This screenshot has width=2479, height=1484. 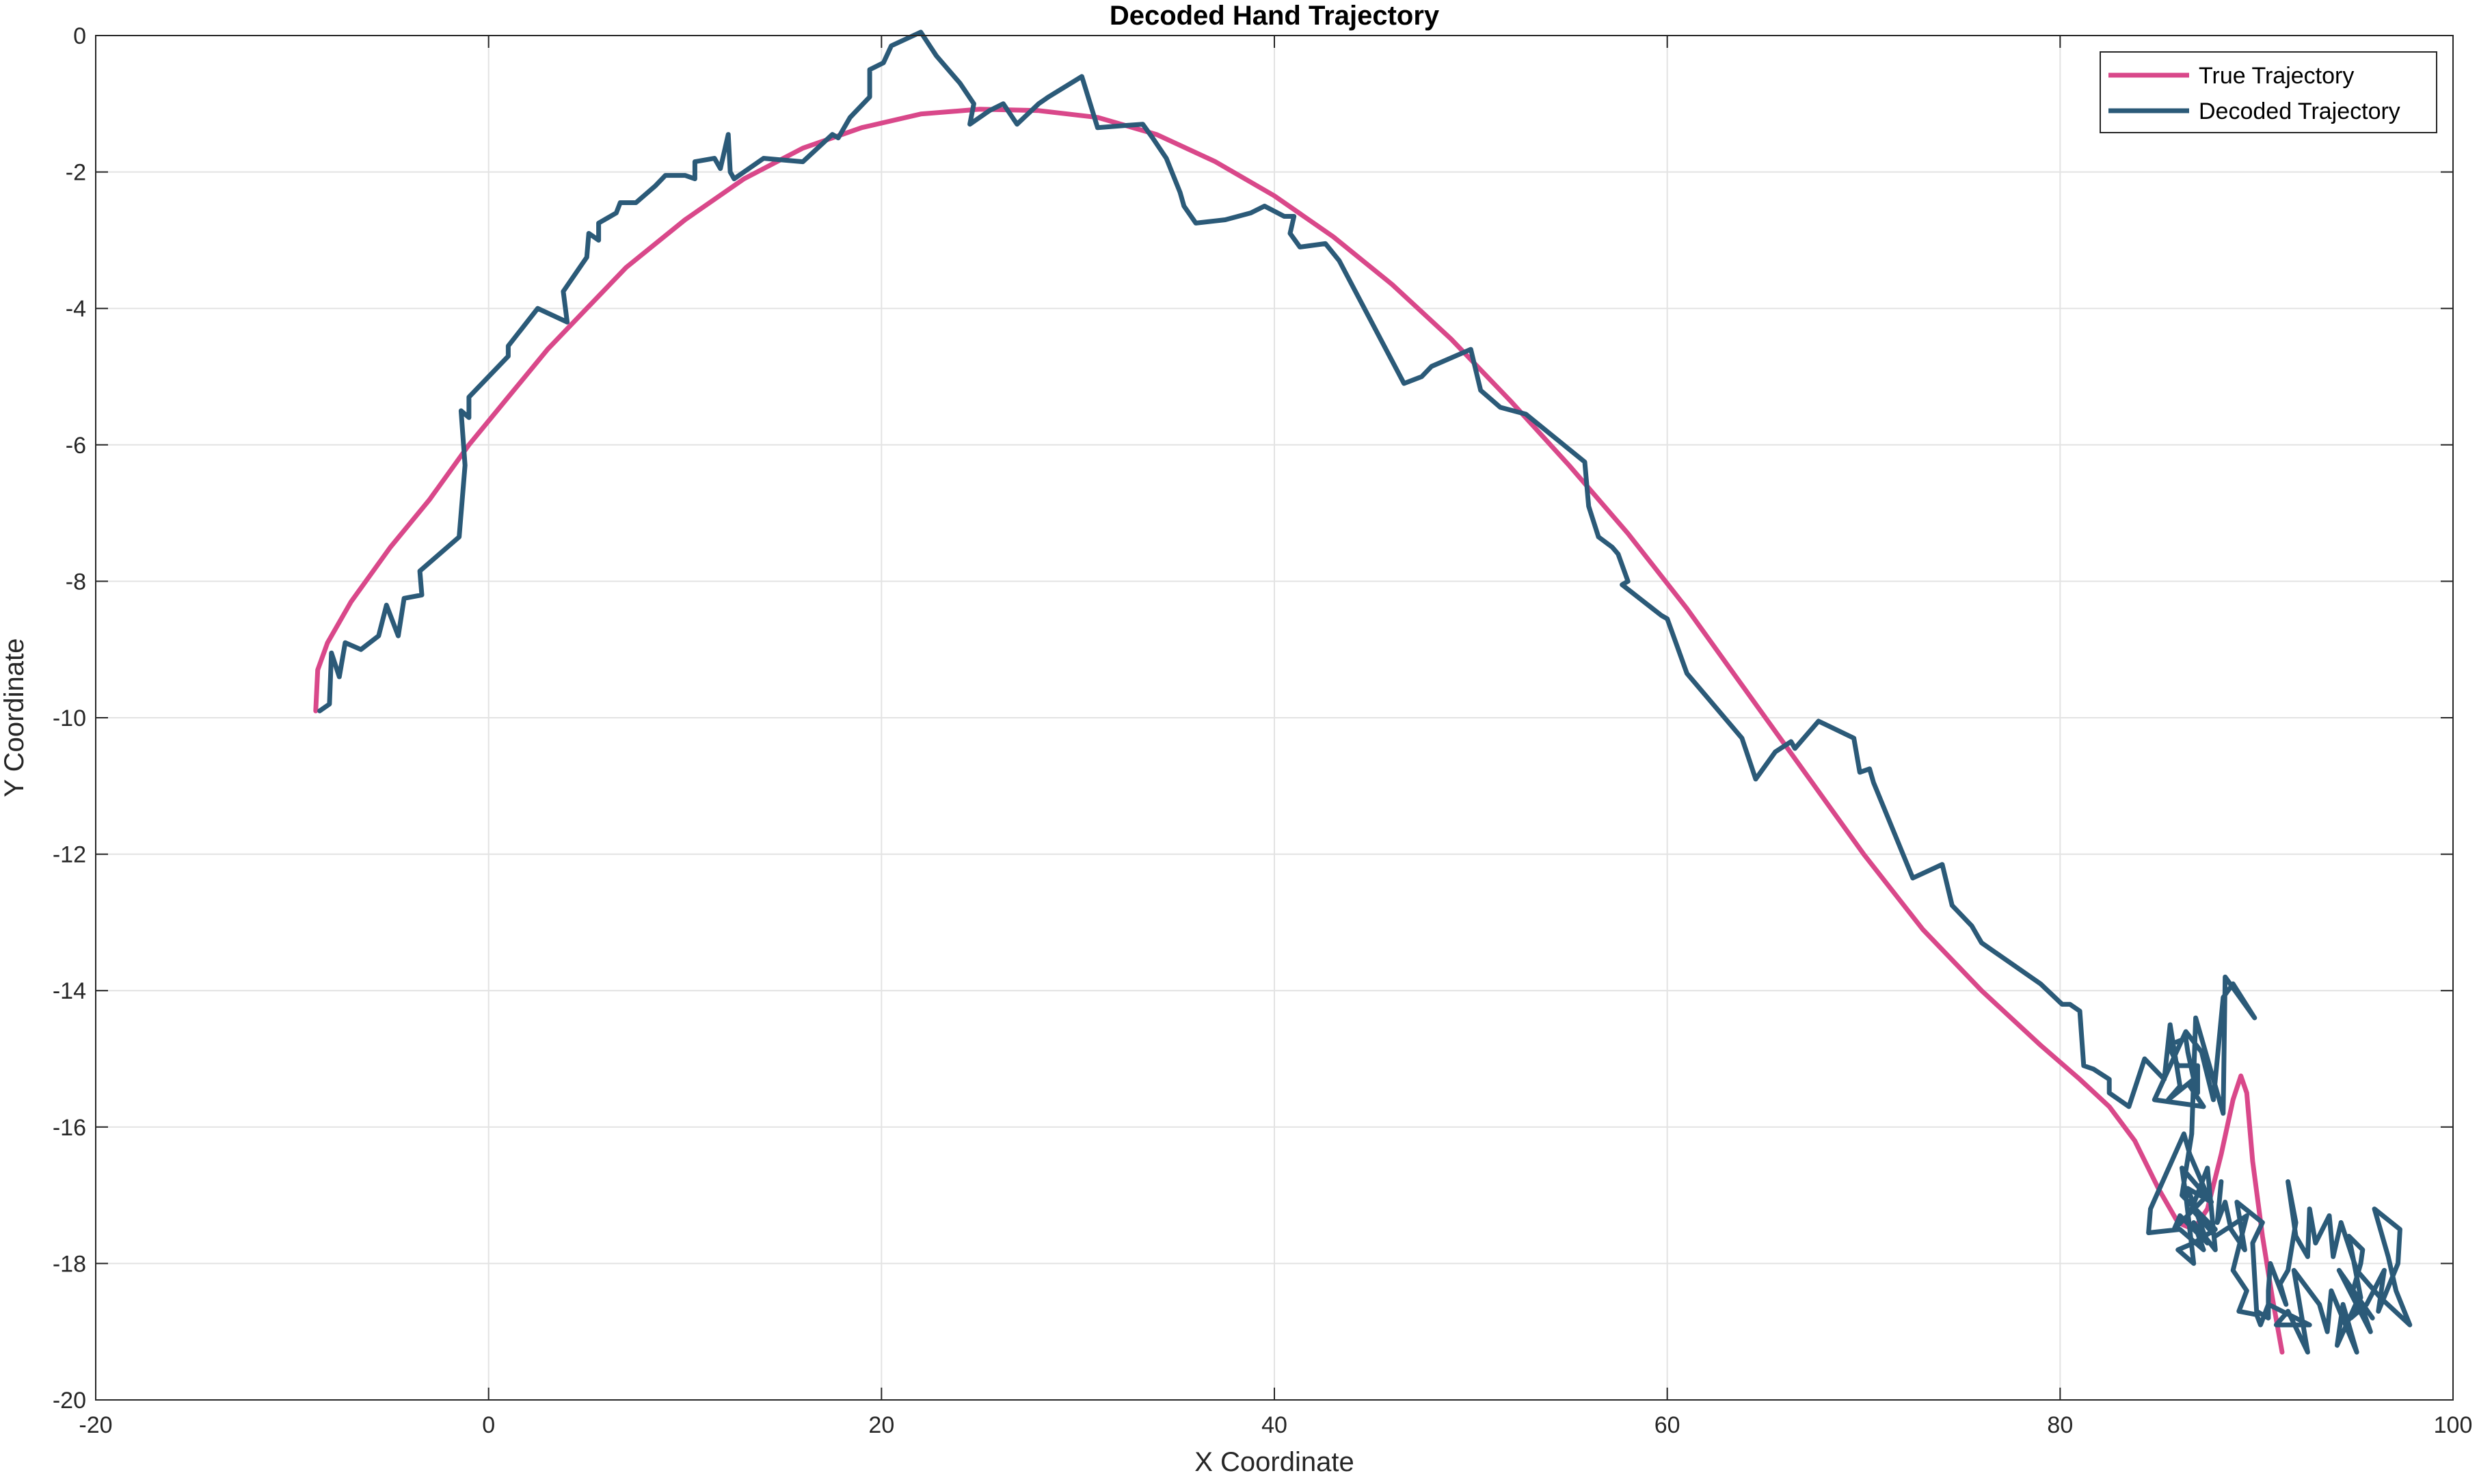 I want to click on legend: True Trajectory Decoded Trajectory, so click(x=2268, y=92).